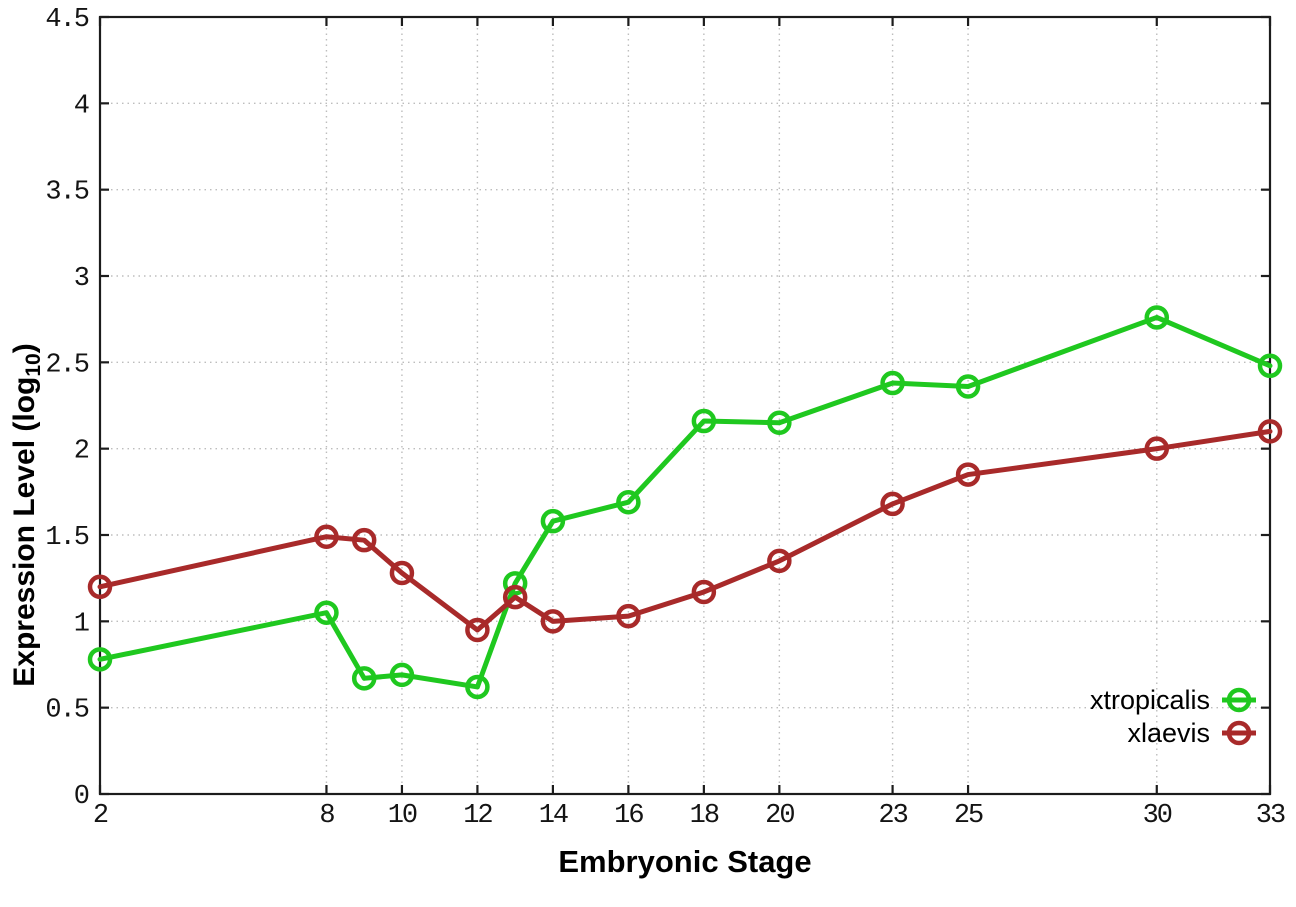 This screenshot has width=1296, height=907. I want to click on x-tick-label: 14, so click(553, 816).